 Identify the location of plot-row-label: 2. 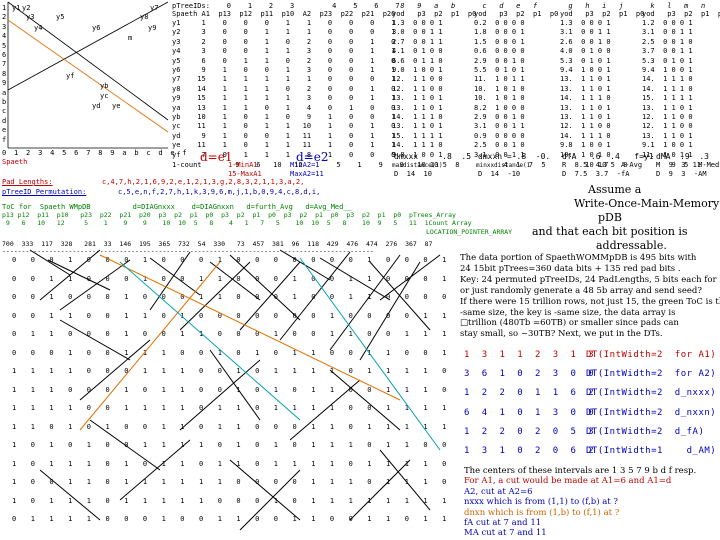
(4, 17).